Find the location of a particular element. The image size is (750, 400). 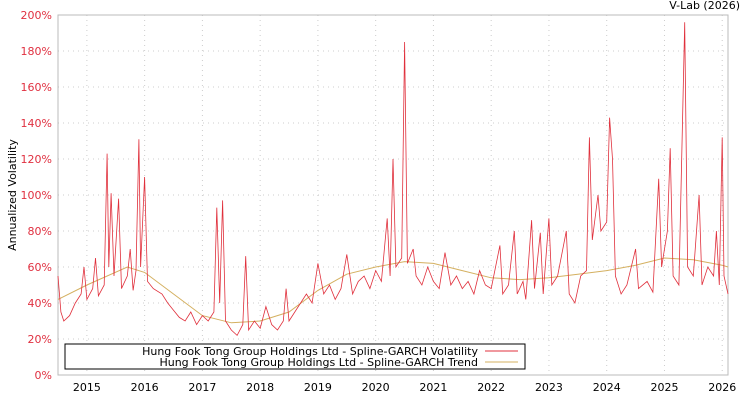

y-tick-label: 120% is located at coordinates (36, 159).